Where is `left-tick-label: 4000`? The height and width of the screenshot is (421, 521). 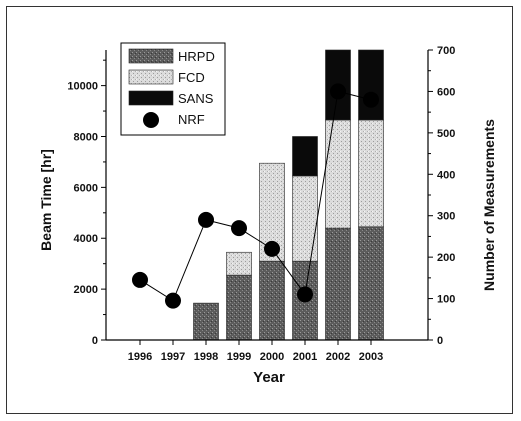 left-tick-label: 4000 is located at coordinates (86, 239).